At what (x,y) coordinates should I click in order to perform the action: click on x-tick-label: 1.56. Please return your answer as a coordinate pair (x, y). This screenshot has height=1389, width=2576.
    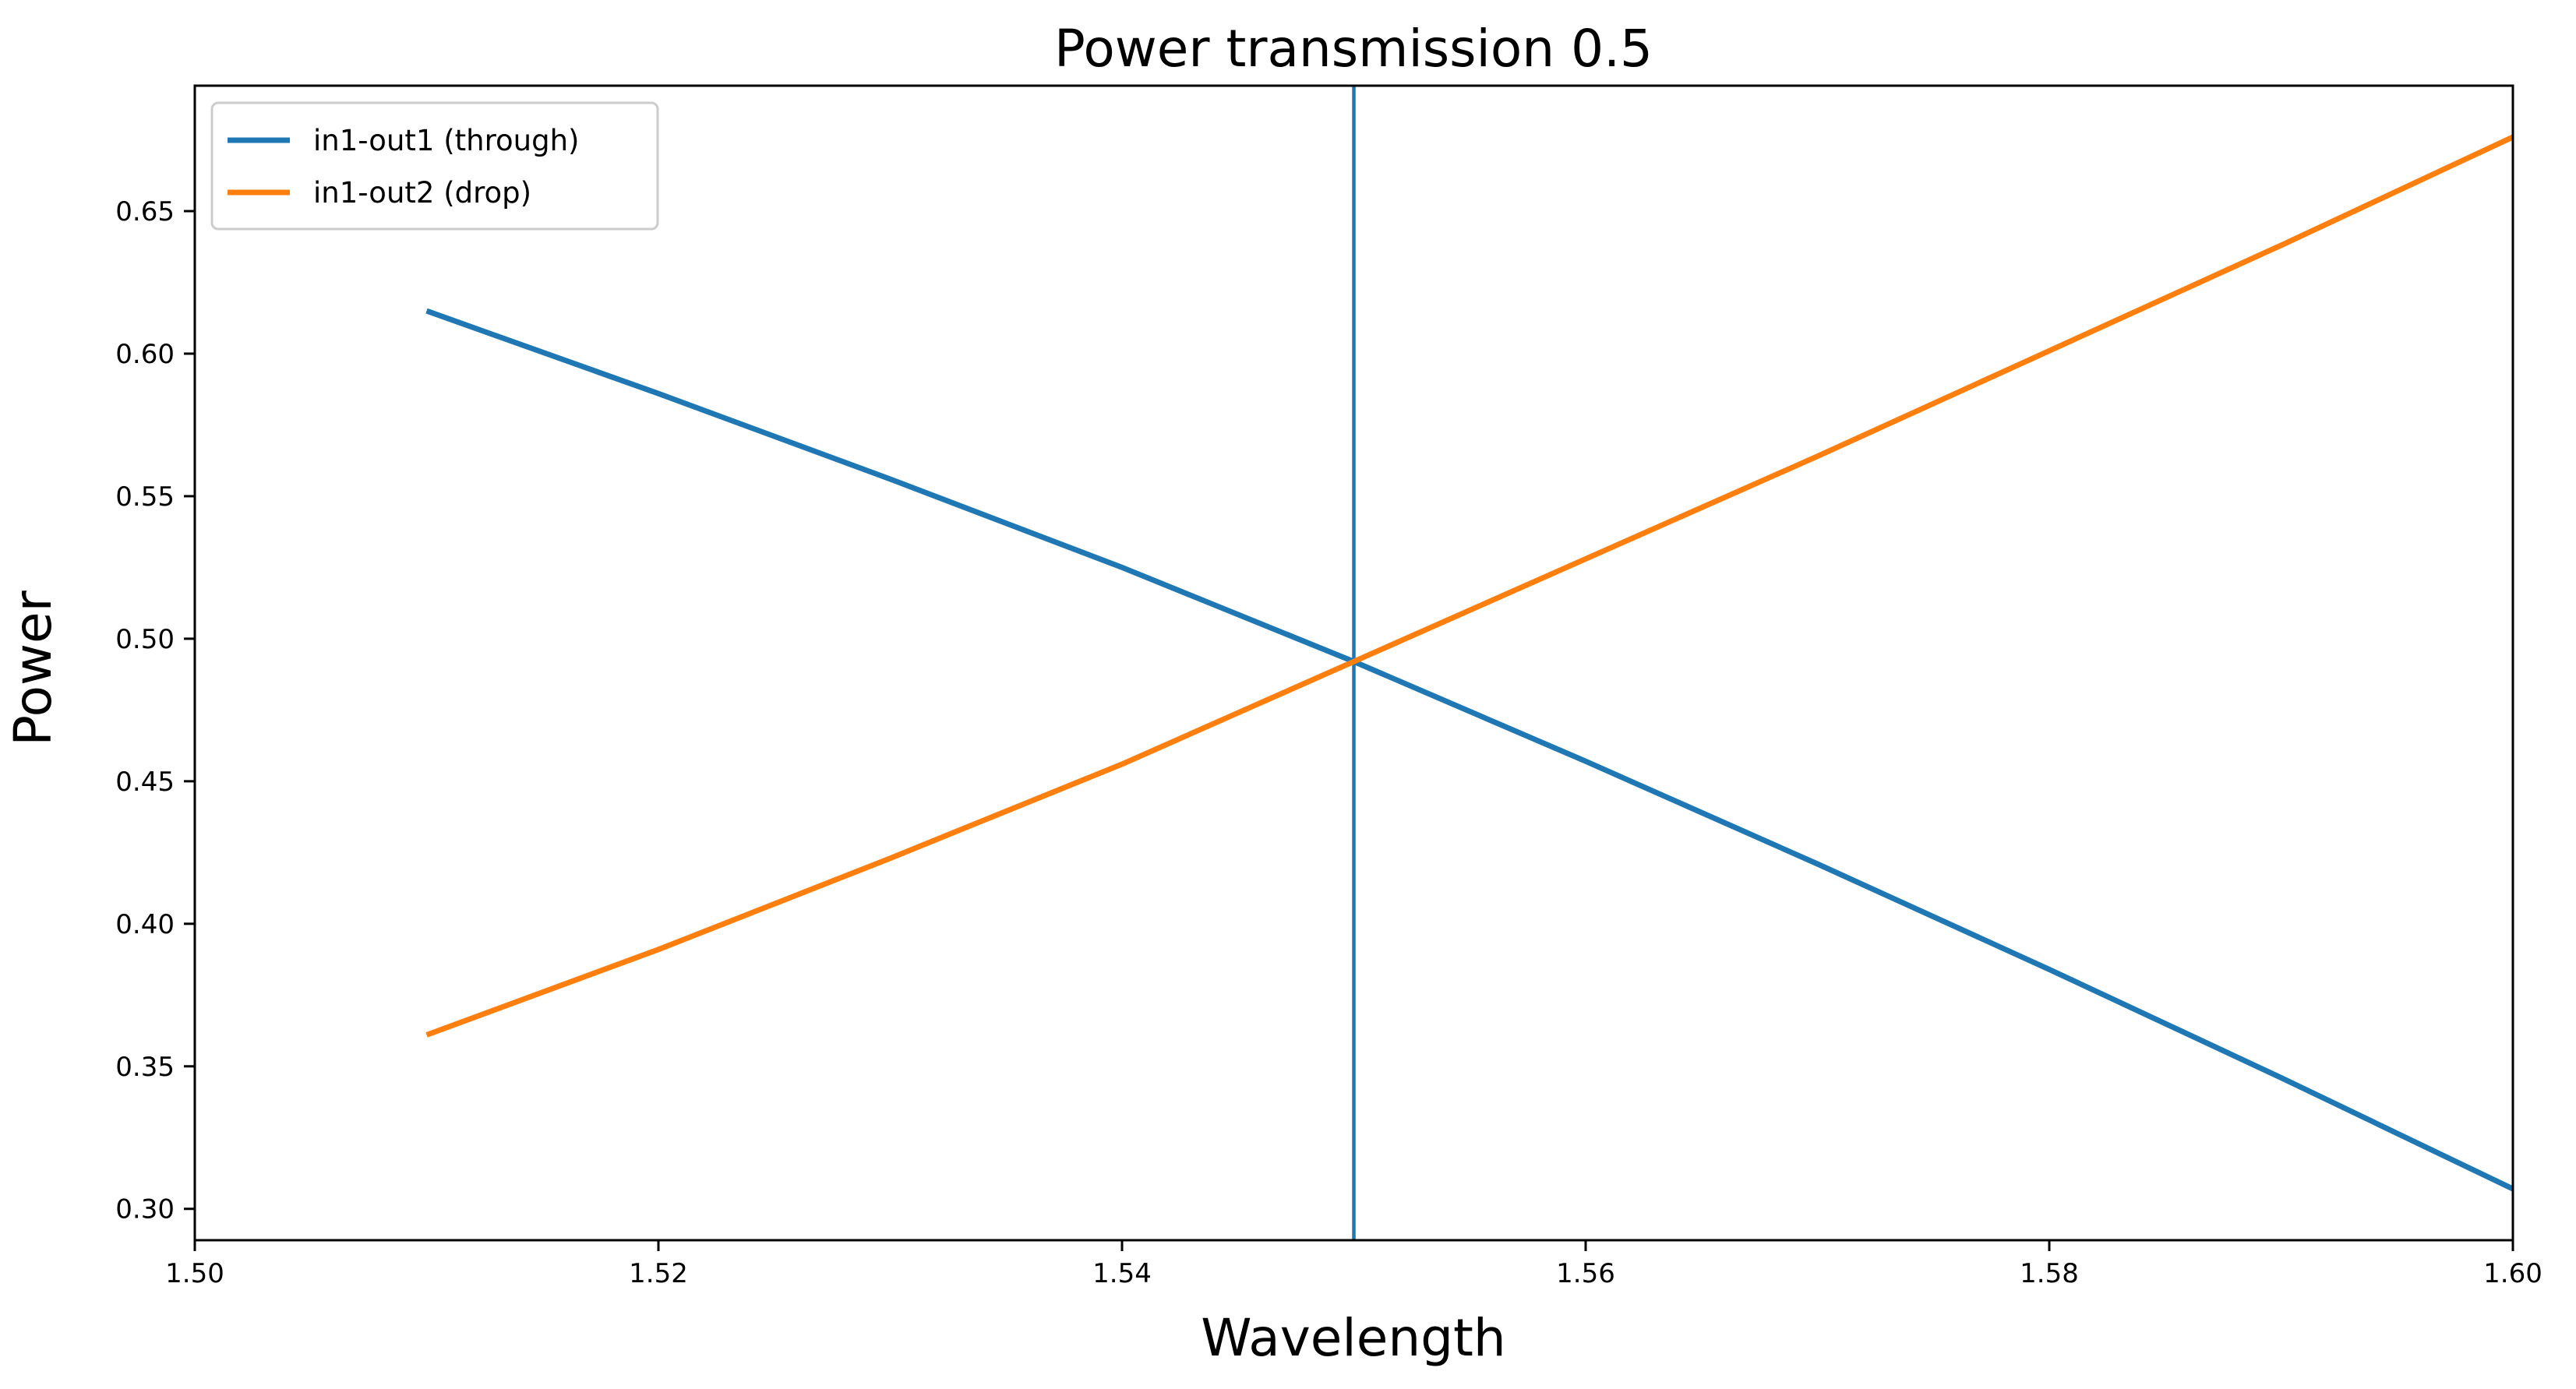
    Looking at the image, I should click on (1585, 1273).